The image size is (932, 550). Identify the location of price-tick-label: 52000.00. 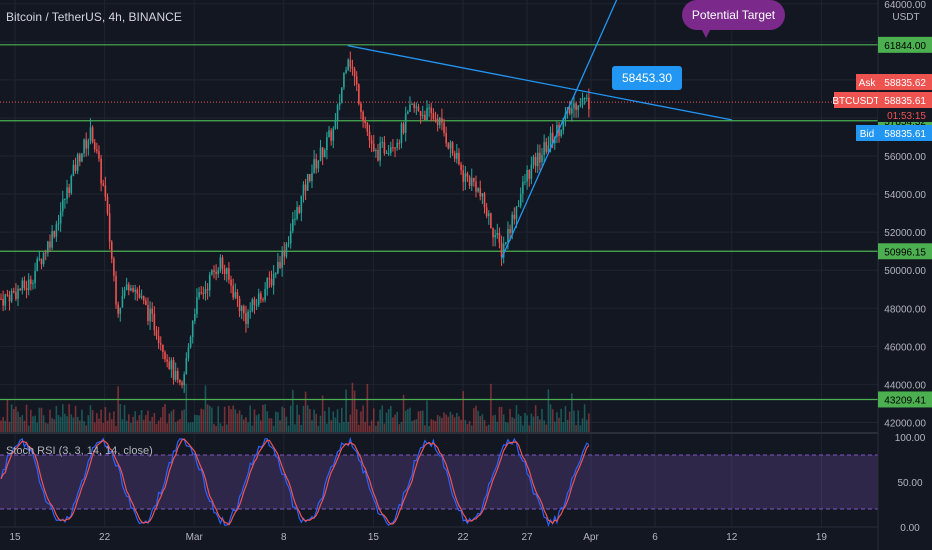
(905, 233).